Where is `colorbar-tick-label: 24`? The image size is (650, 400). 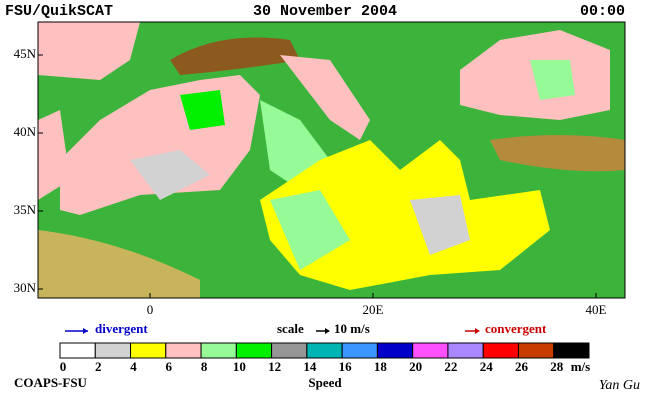 colorbar-tick-label: 24 is located at coordinates (487, 366).